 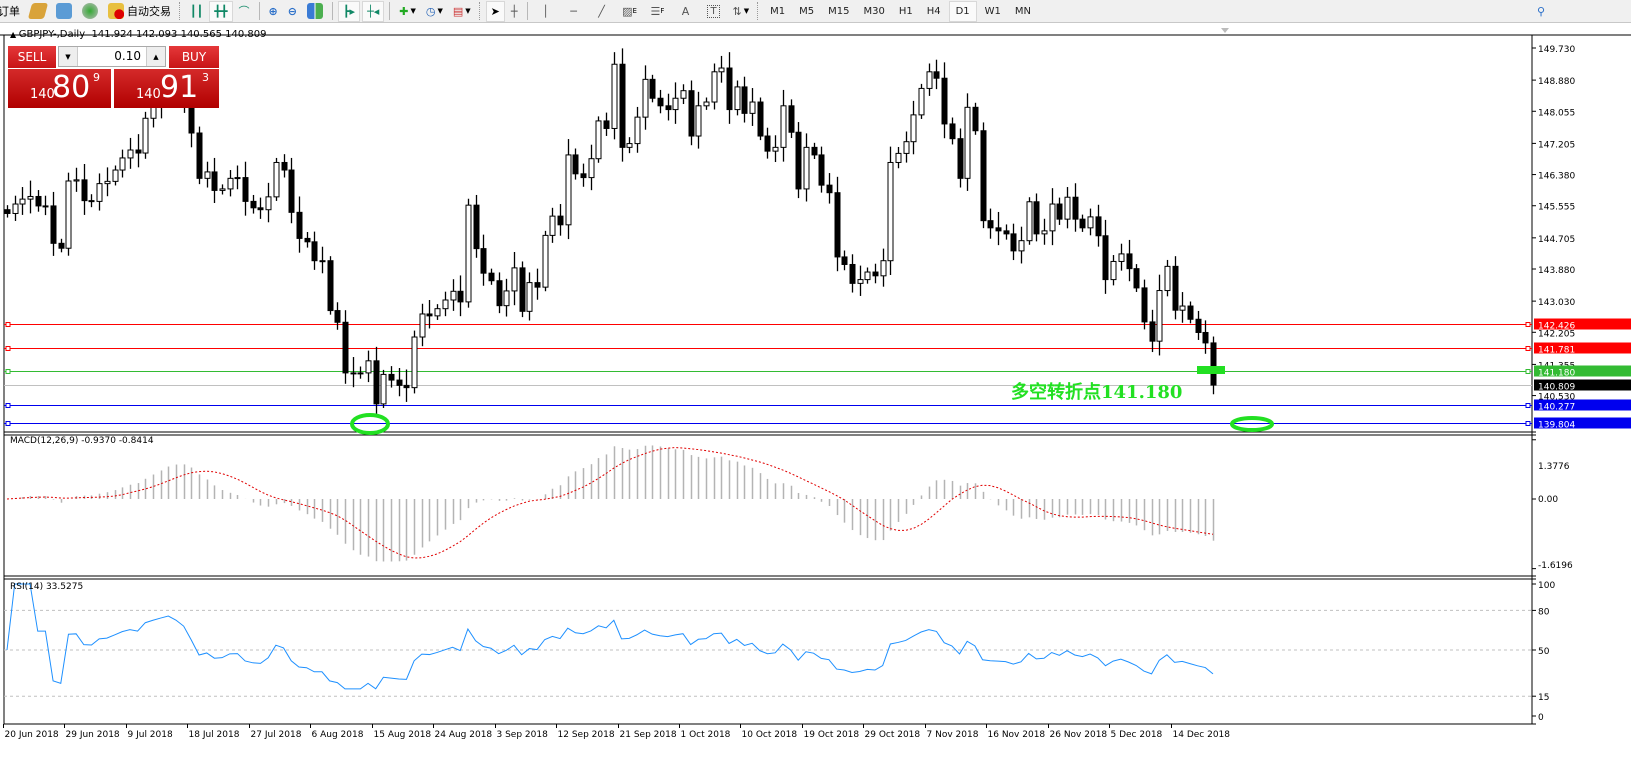 I want to click on date-label: 7 Nov 2018, so click(x=953, y=735).